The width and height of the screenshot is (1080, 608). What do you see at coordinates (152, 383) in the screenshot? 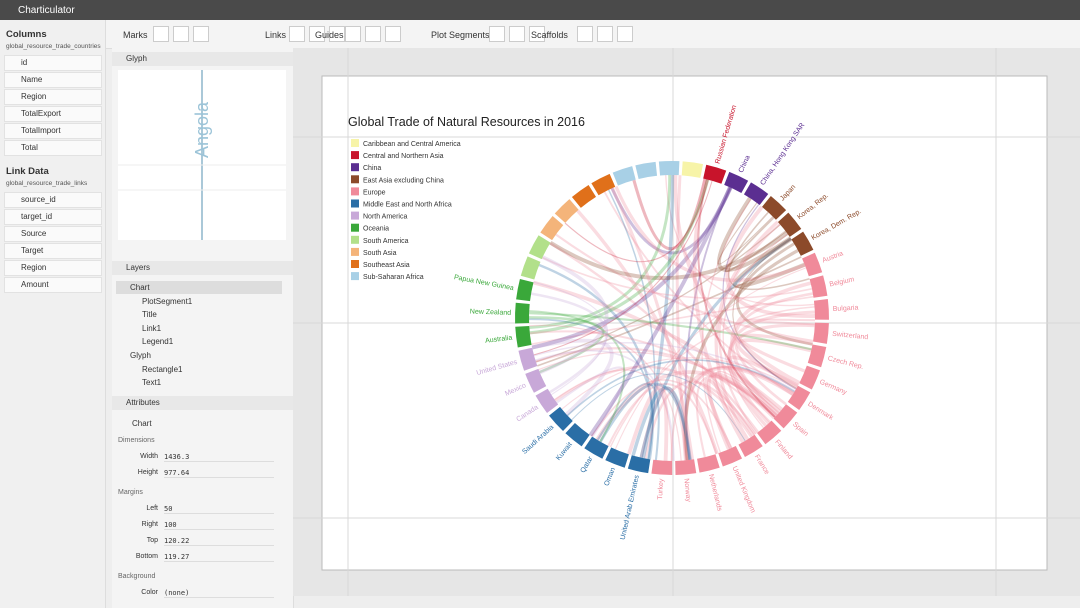
I see `layer-item: Text1` at bounding box center [152, 383].